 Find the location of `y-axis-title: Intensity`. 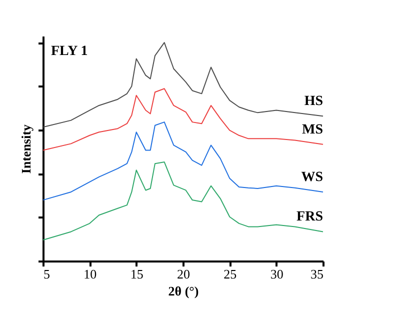

y-axis-title: Intensity is located at coordinates (26, 149).